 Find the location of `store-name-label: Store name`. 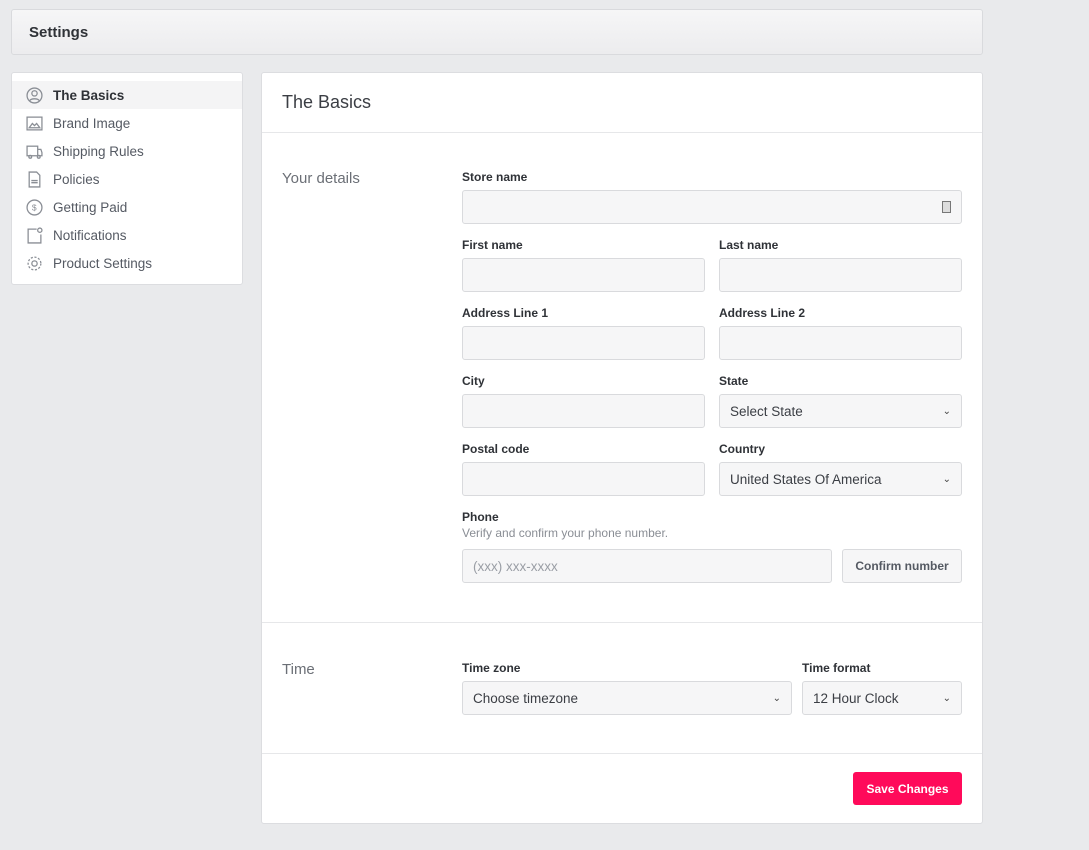

store-name-label: Store name is located at coordinates (495, 177).